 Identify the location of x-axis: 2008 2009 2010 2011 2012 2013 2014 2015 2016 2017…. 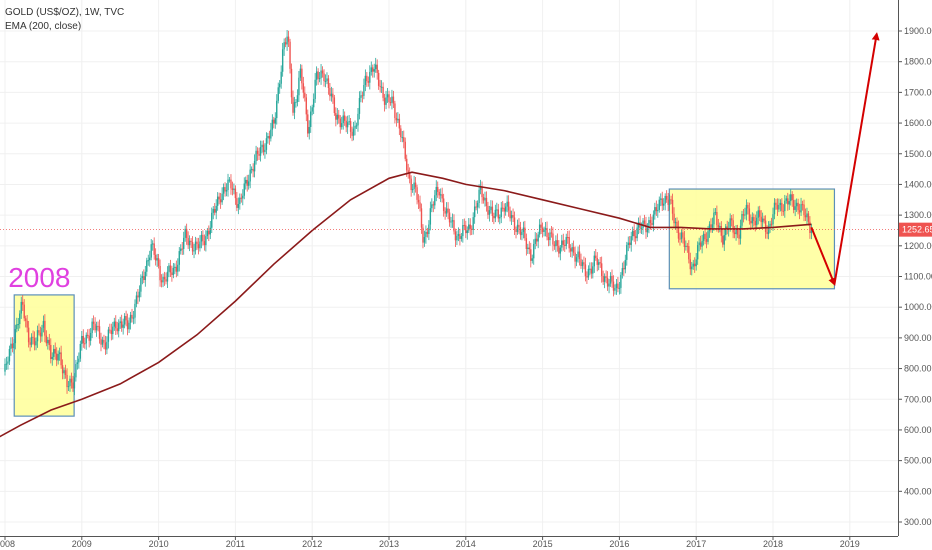
(449, 542).